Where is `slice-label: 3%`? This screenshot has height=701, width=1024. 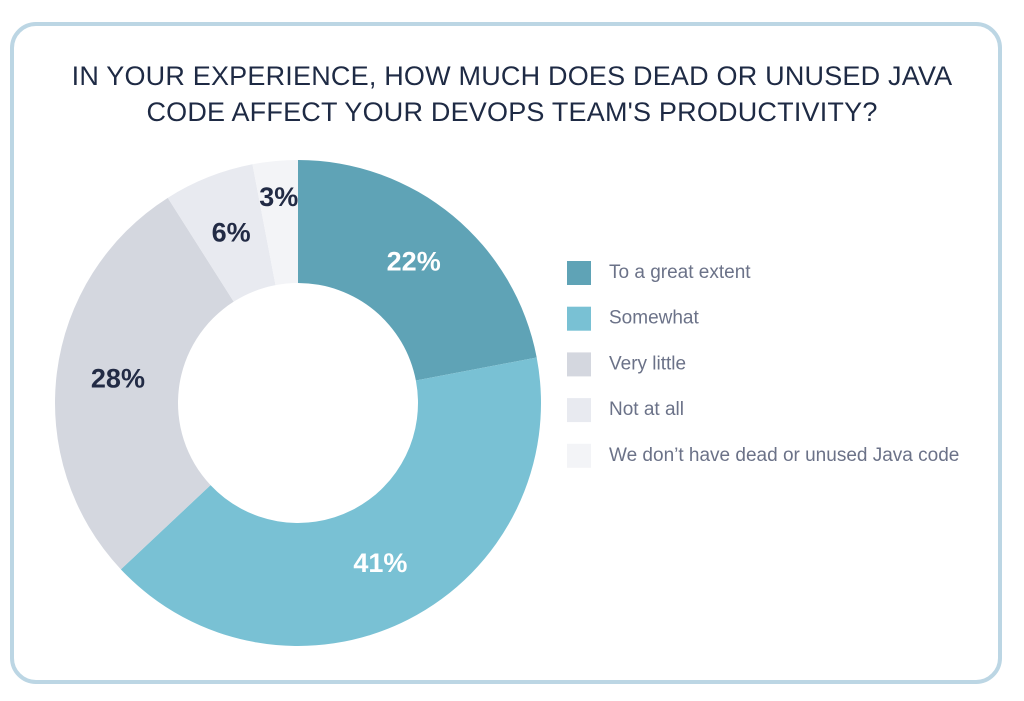
slice-label: 3% is located at coordinates (278, 197).